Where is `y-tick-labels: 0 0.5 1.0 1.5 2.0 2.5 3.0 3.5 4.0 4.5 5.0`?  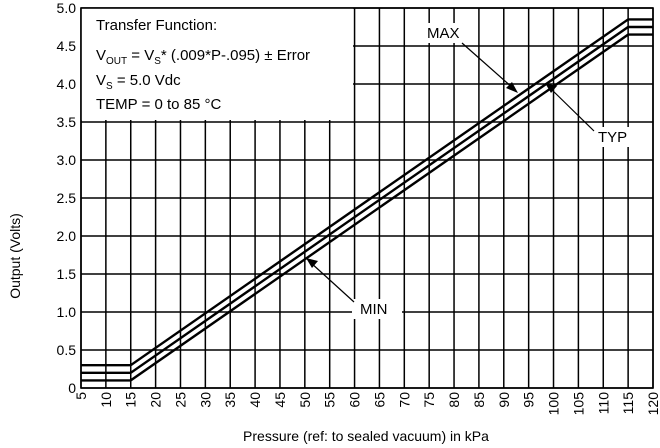
y-tick-labels: 0 0.5 1.0 1.5 2.0 2.5 3.0 3.5 4.0 4.5 5.0 is located at coordinates (67, 198).